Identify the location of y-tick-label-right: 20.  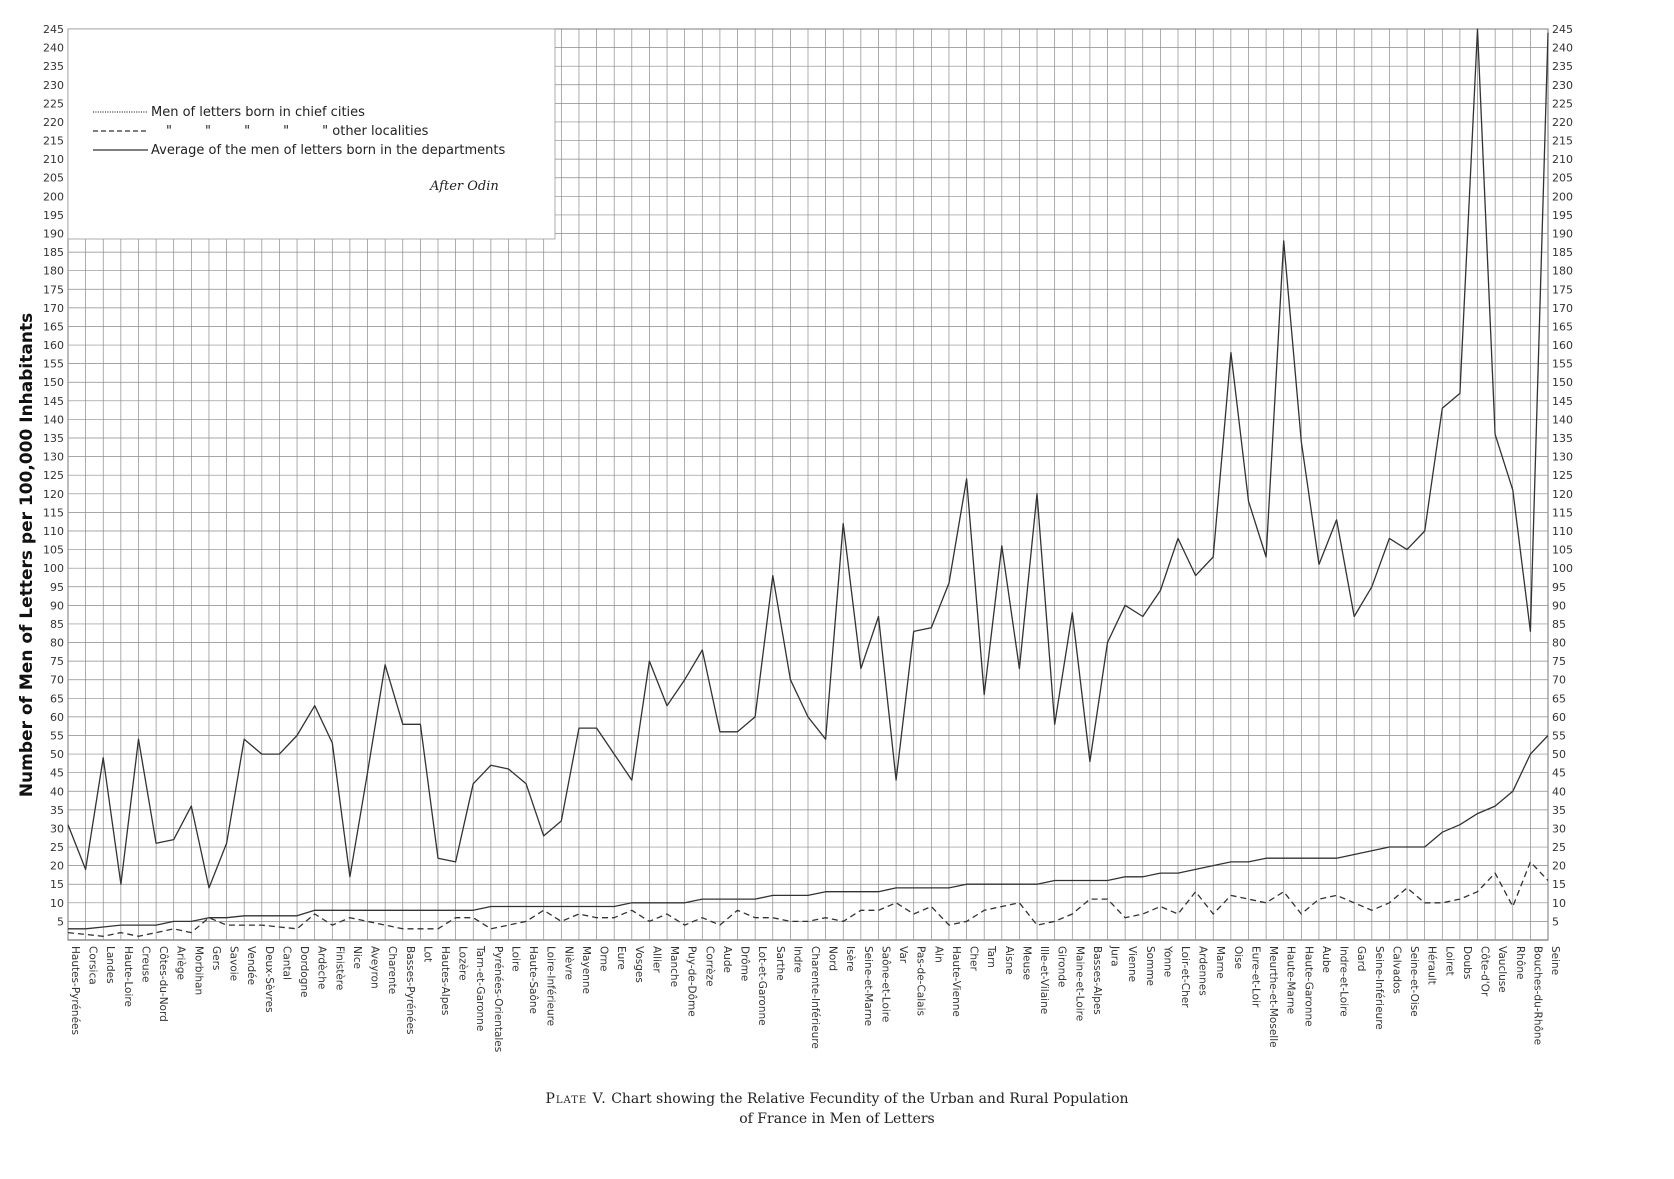
(1559, 866).